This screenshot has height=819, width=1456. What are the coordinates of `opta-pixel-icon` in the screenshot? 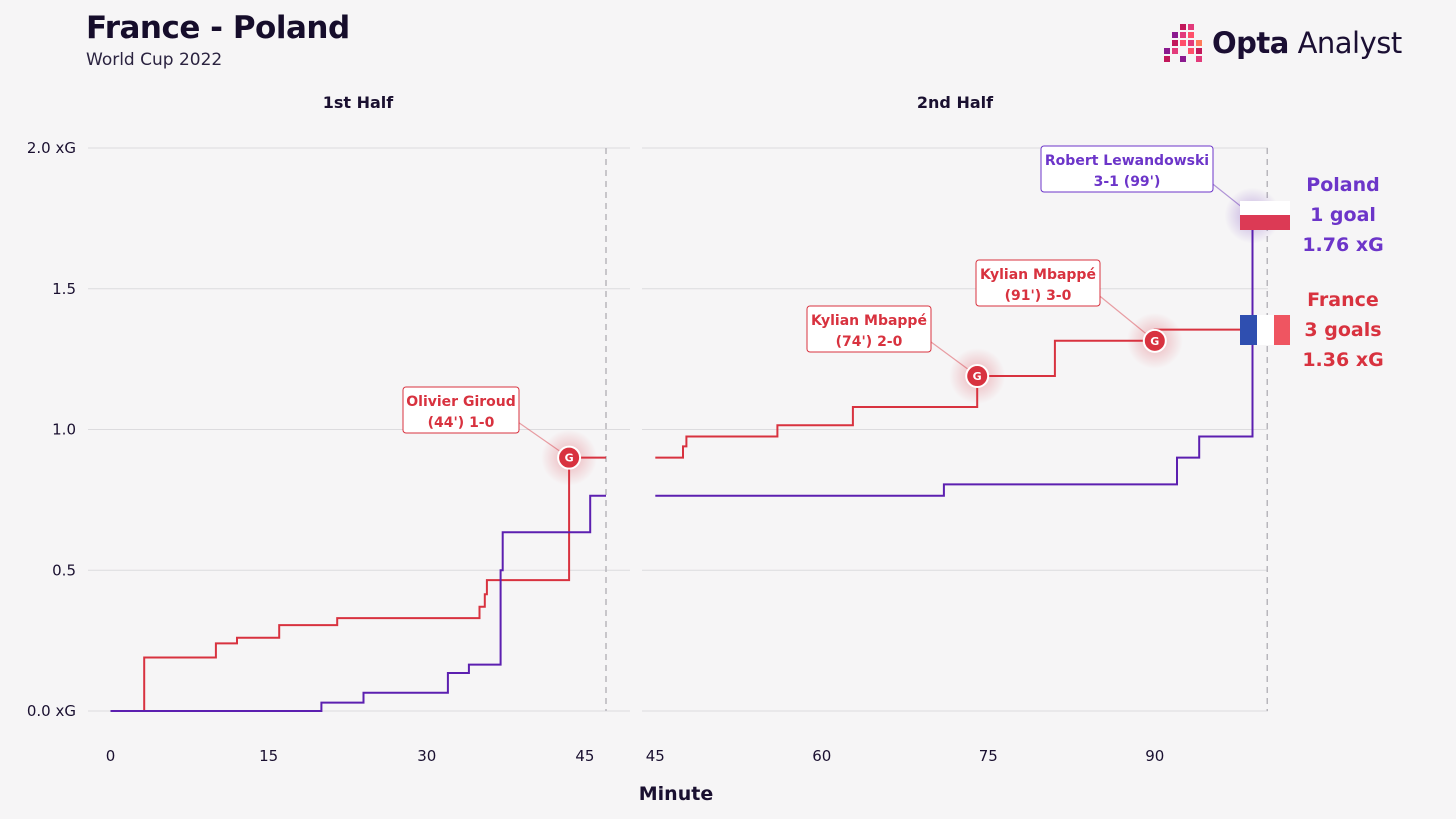 It's located at (1183, 43).